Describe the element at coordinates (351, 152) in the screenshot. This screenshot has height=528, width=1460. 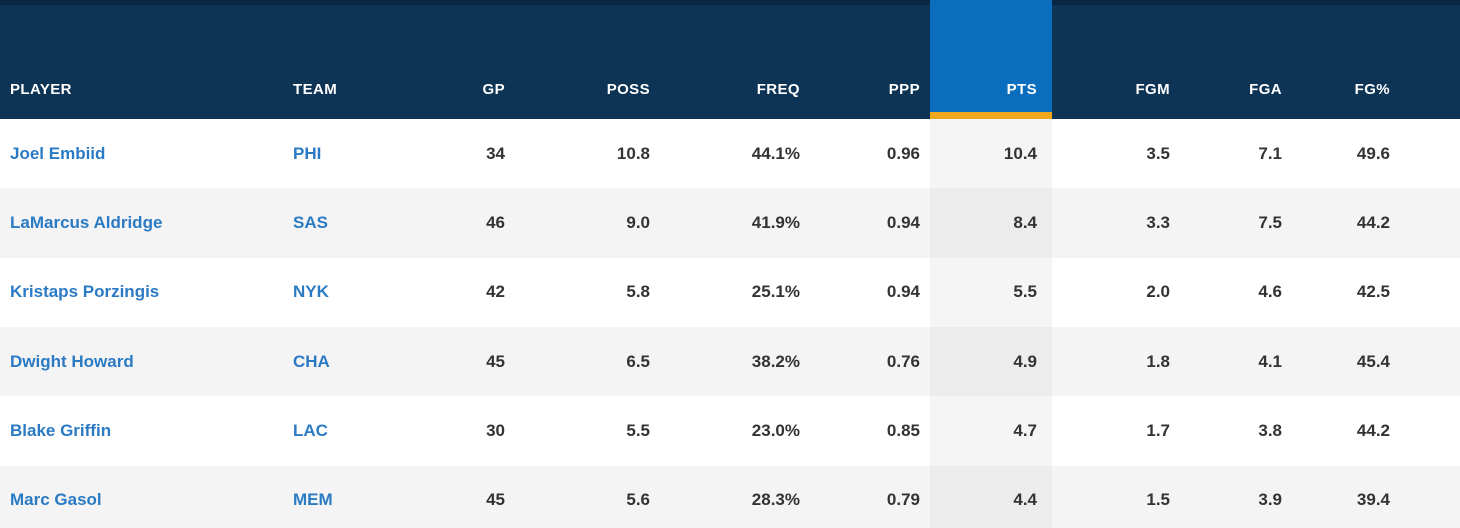
I see `team-cell: PHI` at that location.